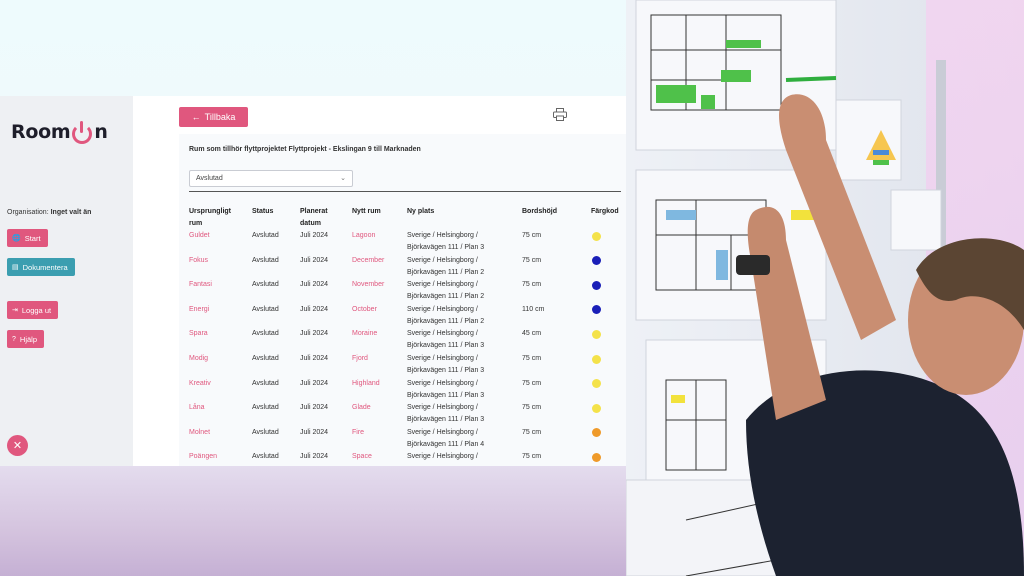 This screenshot has height=576, width=1024. I want to click on logout-button: ⇥ Logga ut, so click(33, 310).